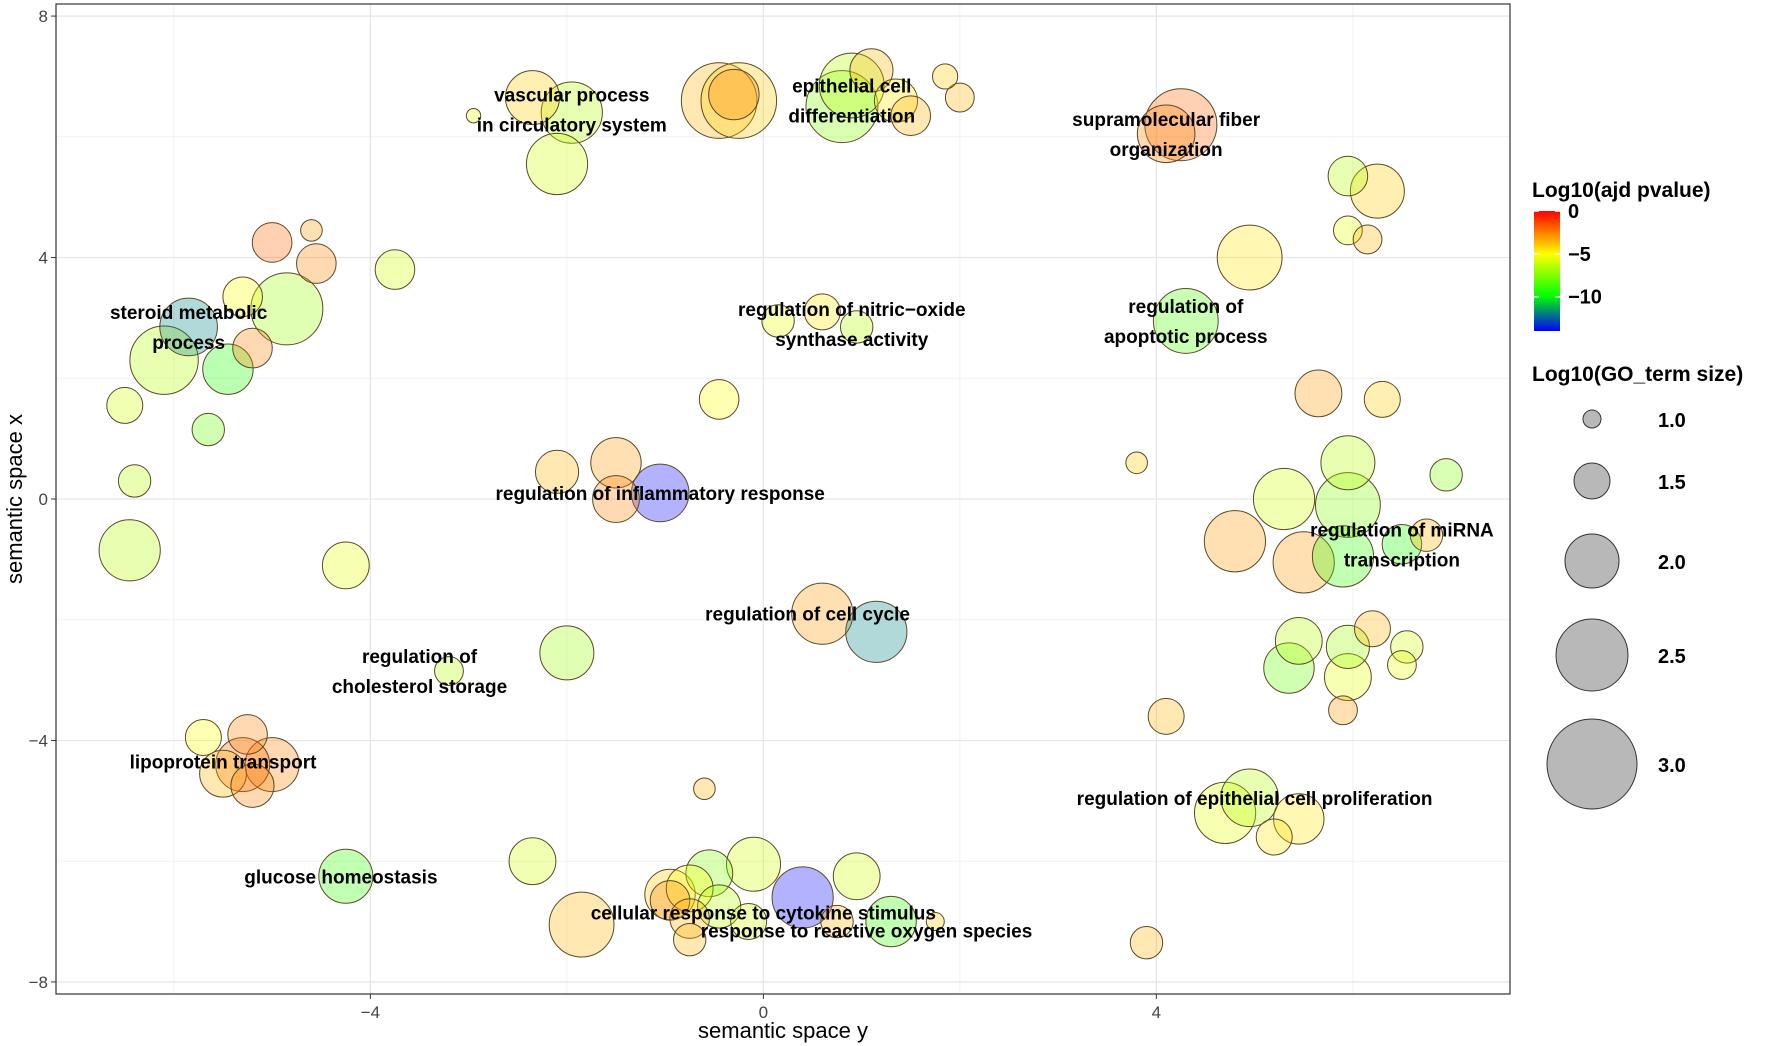  What do you see at coordinates (763, 1012) in the screenshot?
I see `x-tick-label: 0` at bounding box center [763, 1012].